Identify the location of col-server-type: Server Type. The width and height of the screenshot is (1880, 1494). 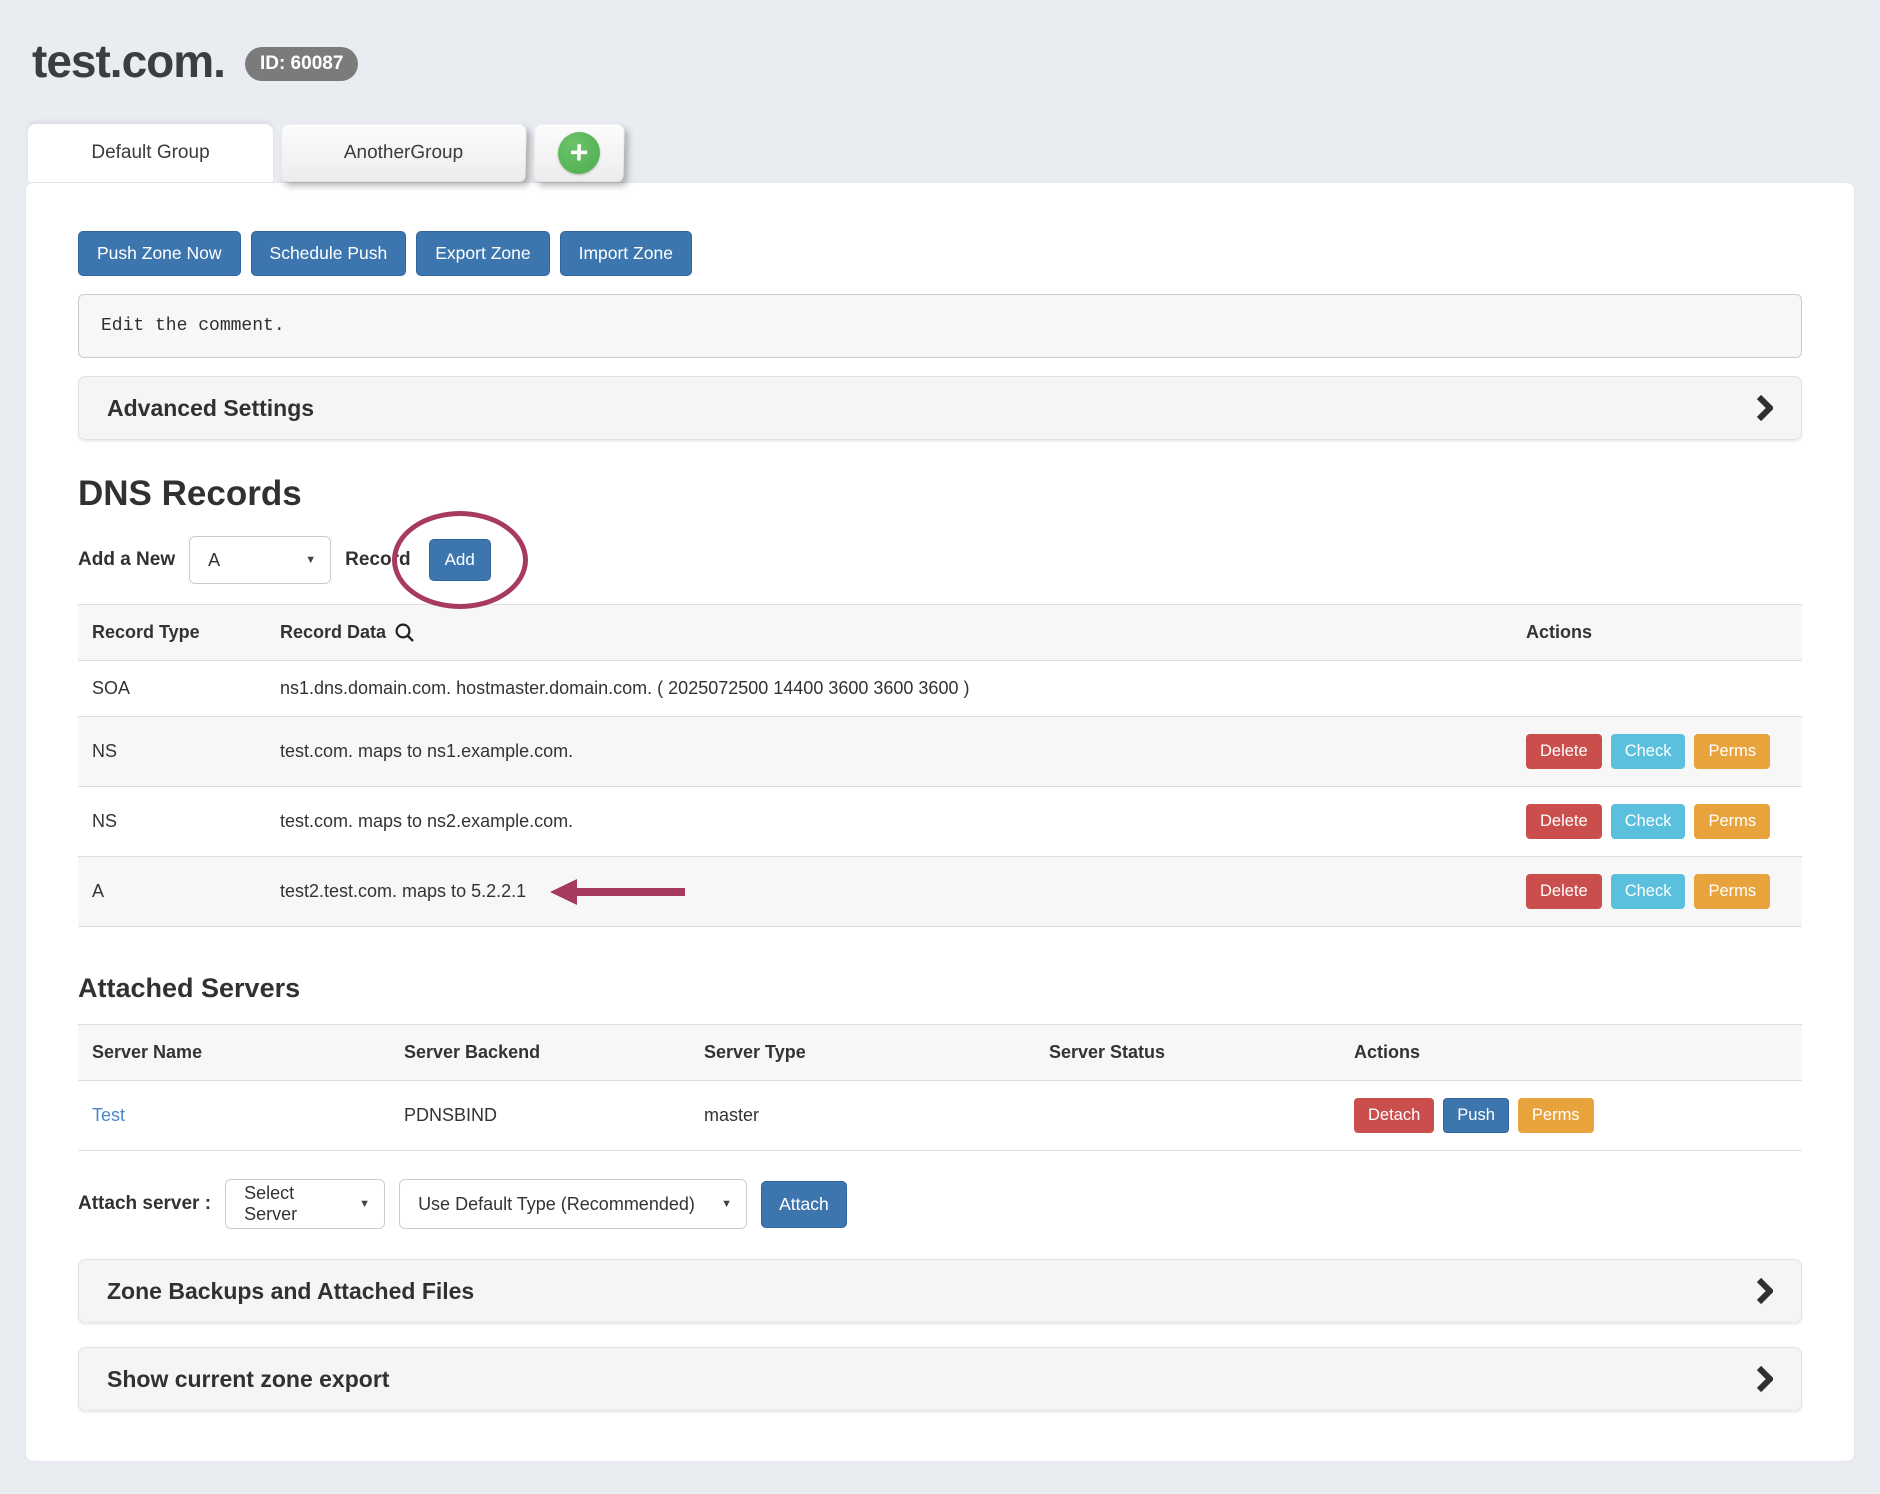
(755, 1052).